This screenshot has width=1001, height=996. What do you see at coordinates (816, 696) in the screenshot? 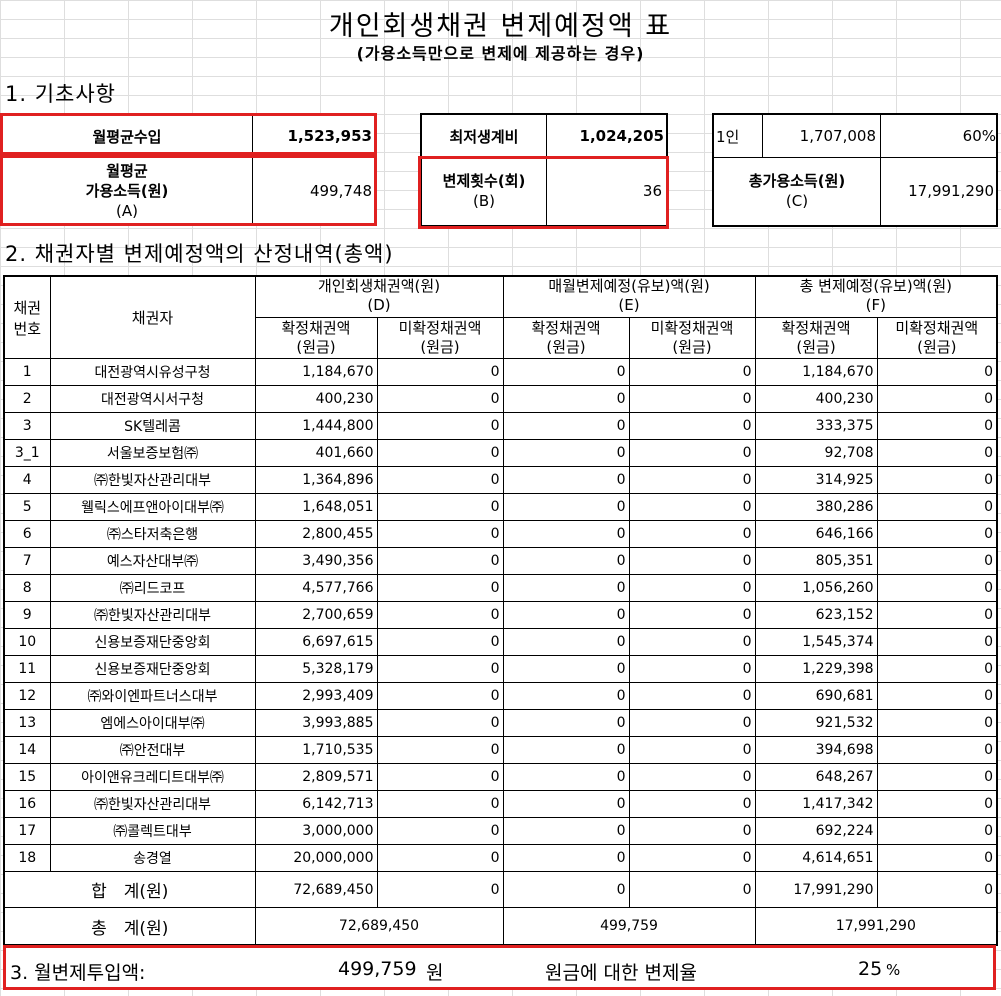
I see `cell-f1: 690,681` at bounding box center [816, 696].